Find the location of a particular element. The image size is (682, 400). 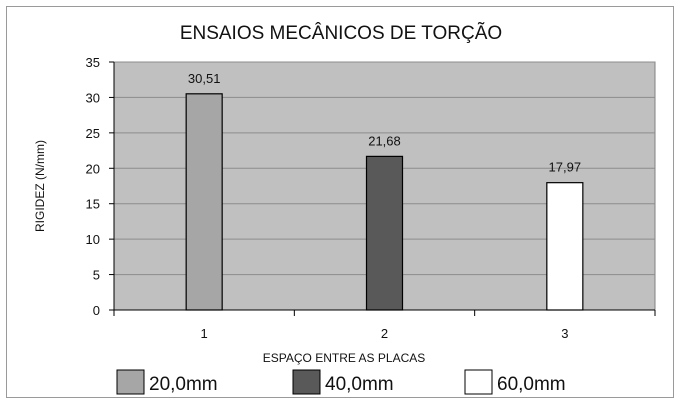

y-tick-label: 30 is located at coordinates (93, 97).